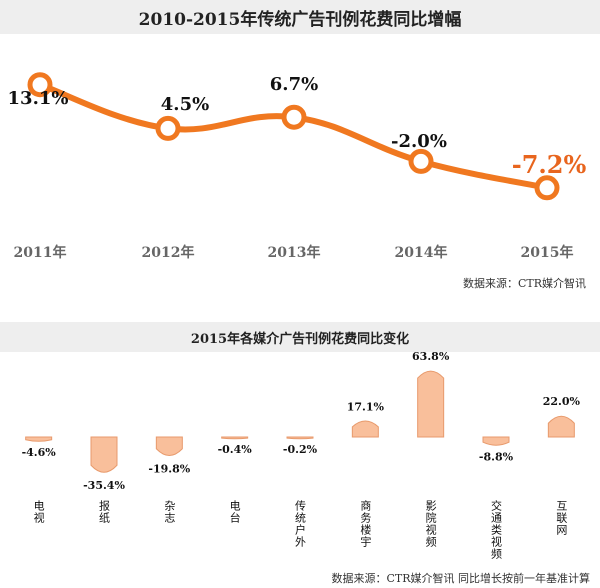  I want to click on data-label: -4.6%, so click(39, 452).